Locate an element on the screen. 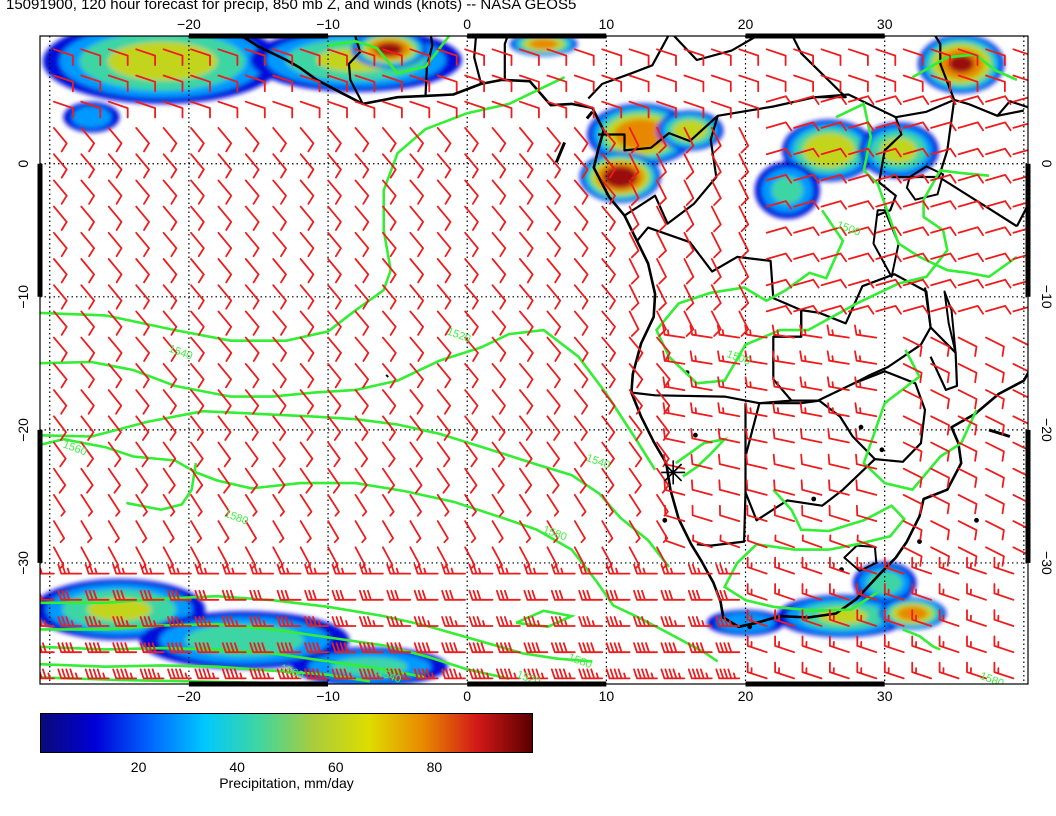 This screenshot has height=816, width=1056. location-star-marker is located at coordinates (673, 472).